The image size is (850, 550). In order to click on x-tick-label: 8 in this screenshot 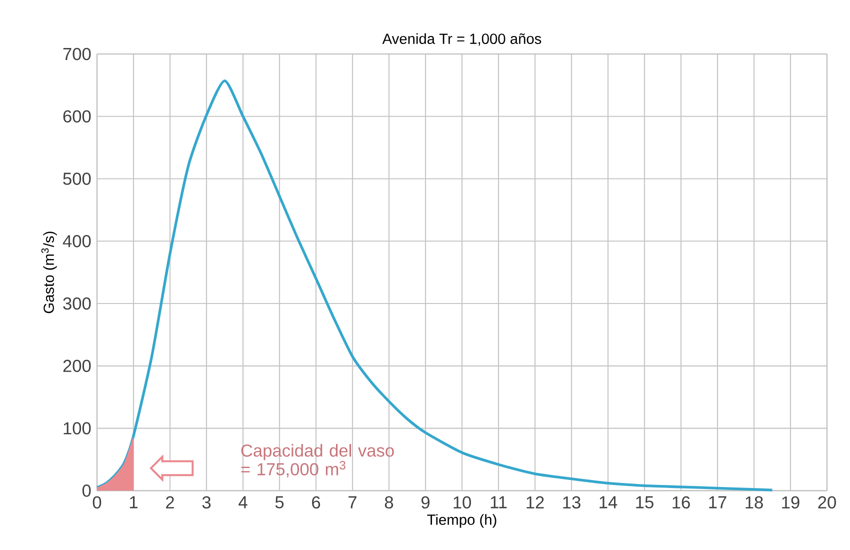, I will do `click(389, 502)`.